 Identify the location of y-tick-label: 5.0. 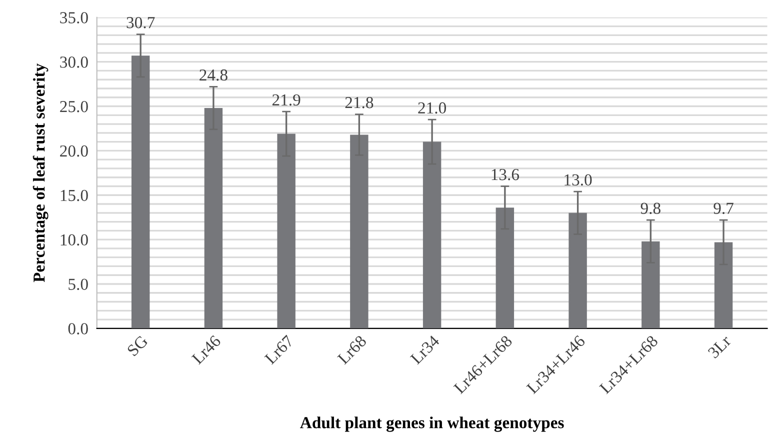
(78, 284).